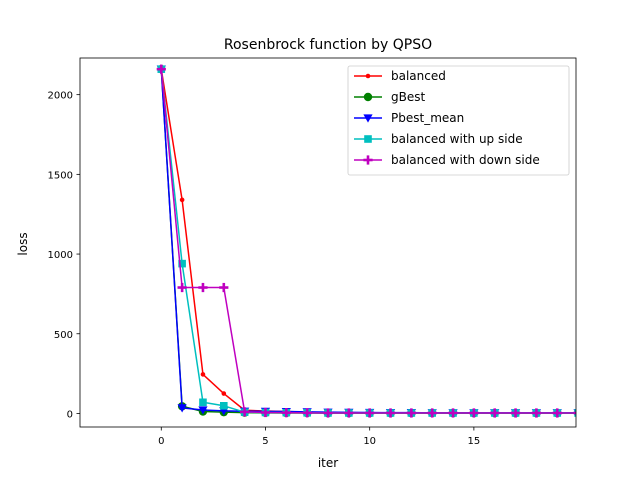 The height and width of the screenshot is (484, 640). I want to click on legend-entry: Pbest_mean, so click(409, 118).